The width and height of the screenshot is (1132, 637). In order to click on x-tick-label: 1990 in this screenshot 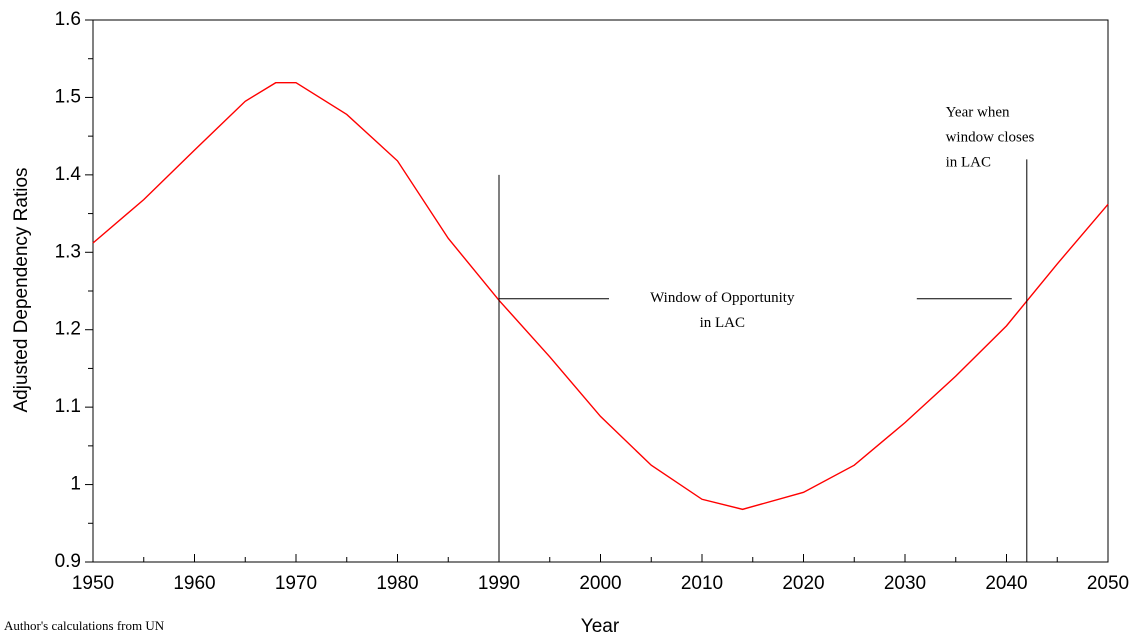, I will do `click(499, 583)`.